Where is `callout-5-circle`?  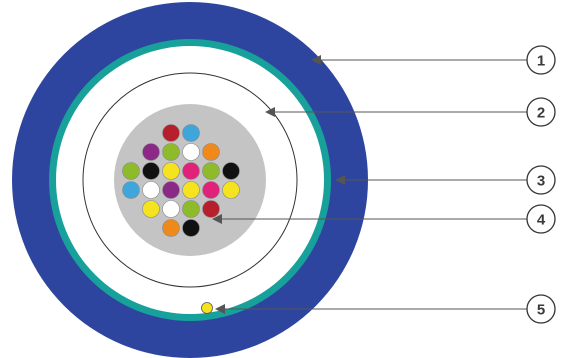 callout-5-circle is located at coordinates (541, 309).